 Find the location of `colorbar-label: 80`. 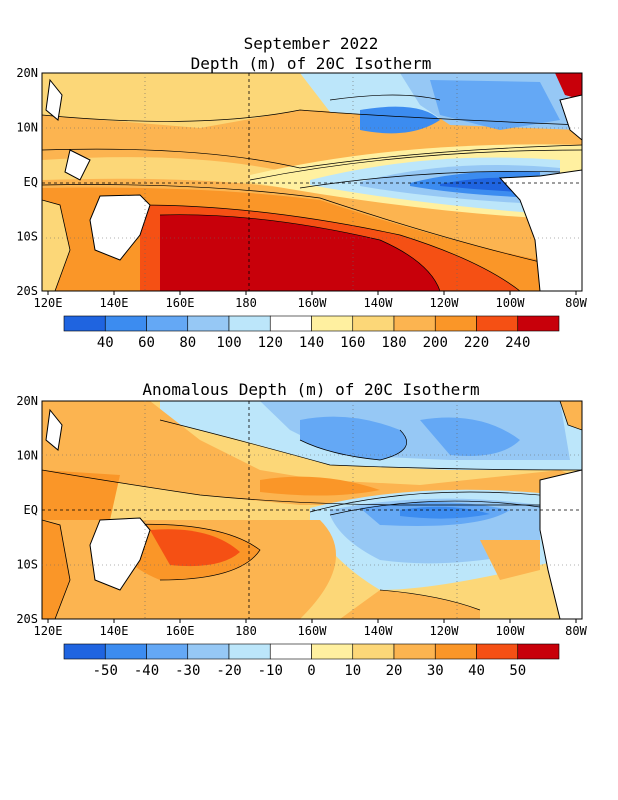

colorbar-label: 80 is located at coordinates (187, 343).